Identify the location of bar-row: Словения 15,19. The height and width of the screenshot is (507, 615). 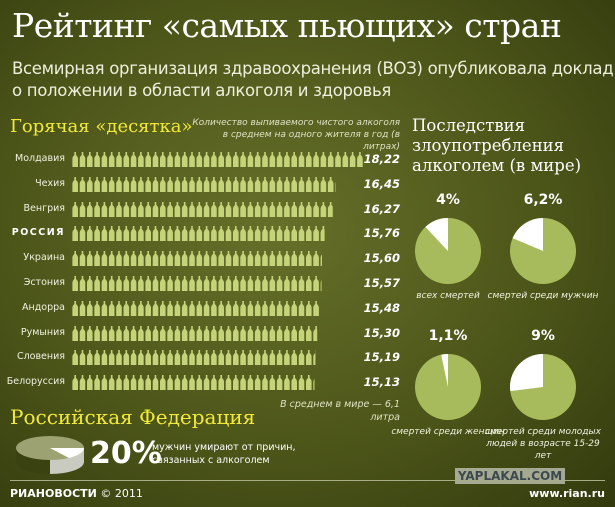
(205, 358).